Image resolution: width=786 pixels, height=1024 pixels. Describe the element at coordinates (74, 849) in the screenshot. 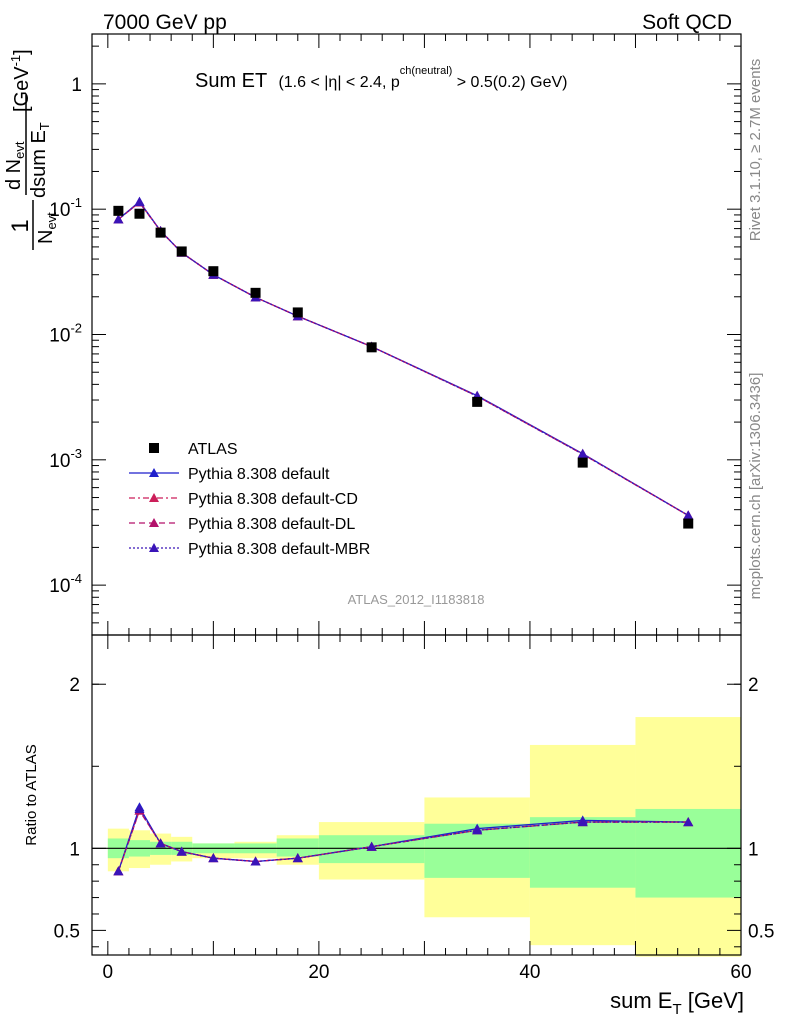

I see `ratio-y-tick-label: 1` at that location.